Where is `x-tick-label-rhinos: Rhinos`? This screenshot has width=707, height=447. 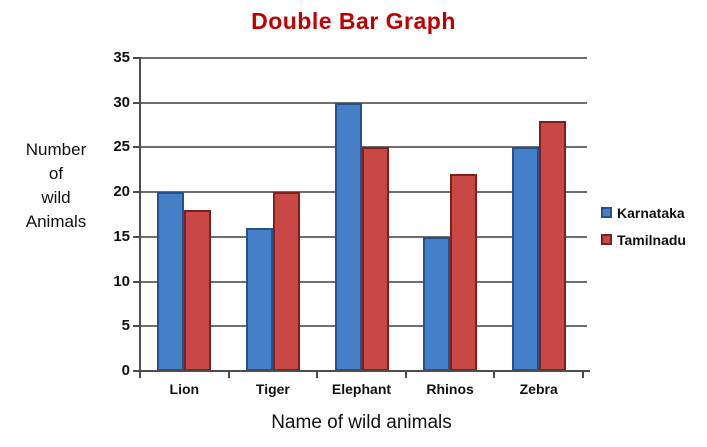
x-tick-label-rhinos: Rhinos is located at coordinates (450, 389).